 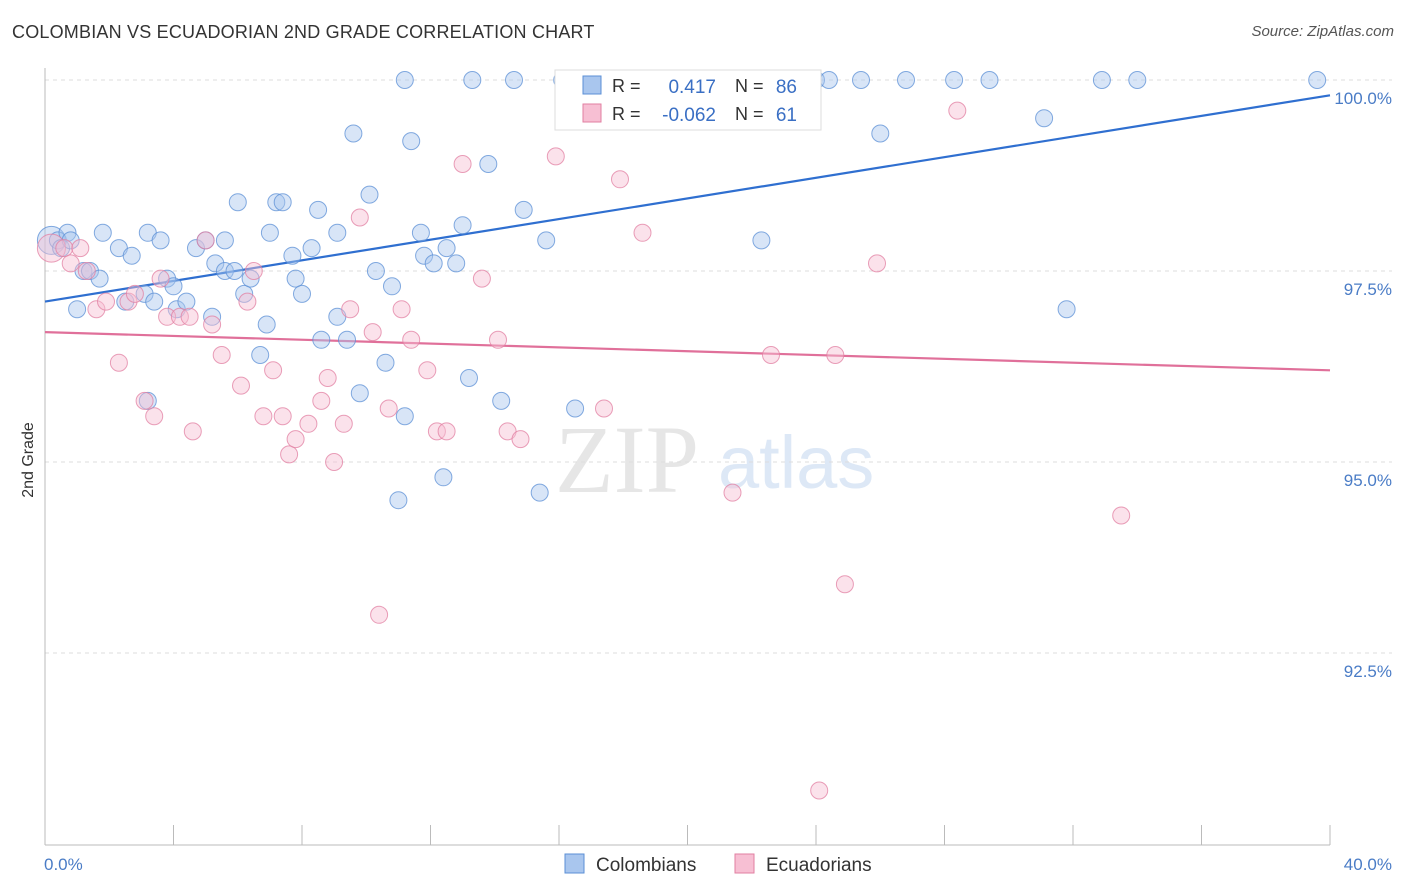 What do you see at coordinates (819, 865) in the screenshot?
I see `bottom-legend-label-ecuadorians: Ecuadorians` at bounding box center [819, 865].